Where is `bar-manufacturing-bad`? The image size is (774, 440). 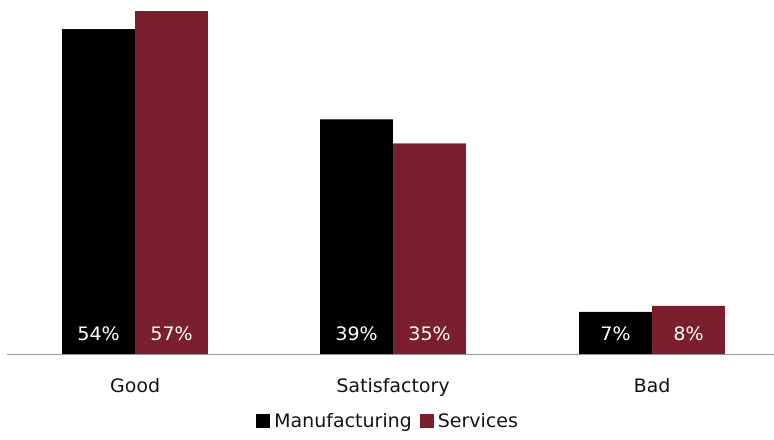 bar-manufacturing-bad is located at coordinates (615, 332).